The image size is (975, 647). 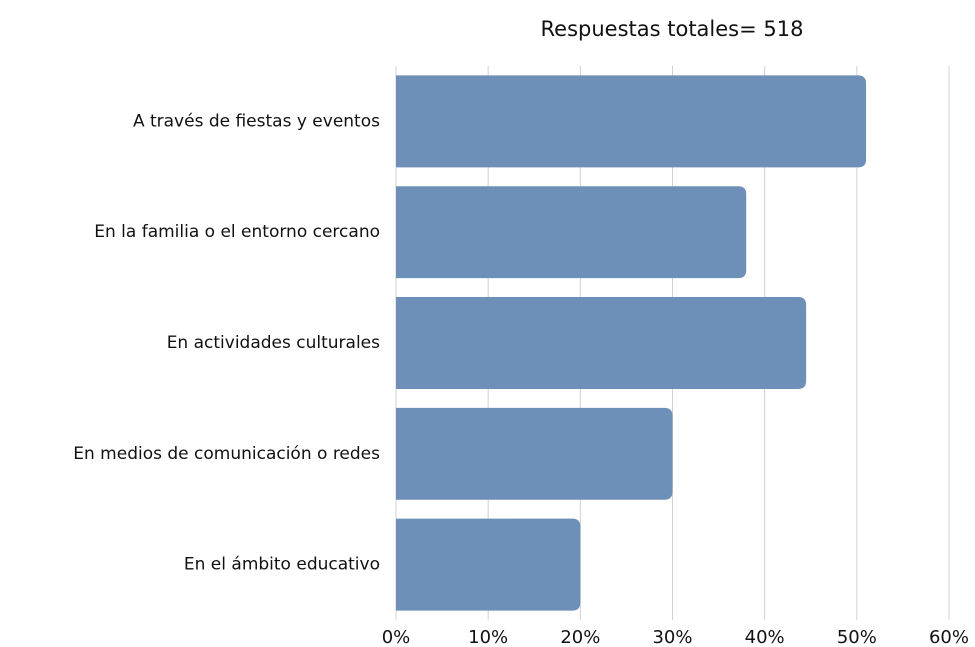 What do you see at coordinates (857, 637) in the screenshot?
I see `x-tick-label: 50%` at bounding box center [857, 637].